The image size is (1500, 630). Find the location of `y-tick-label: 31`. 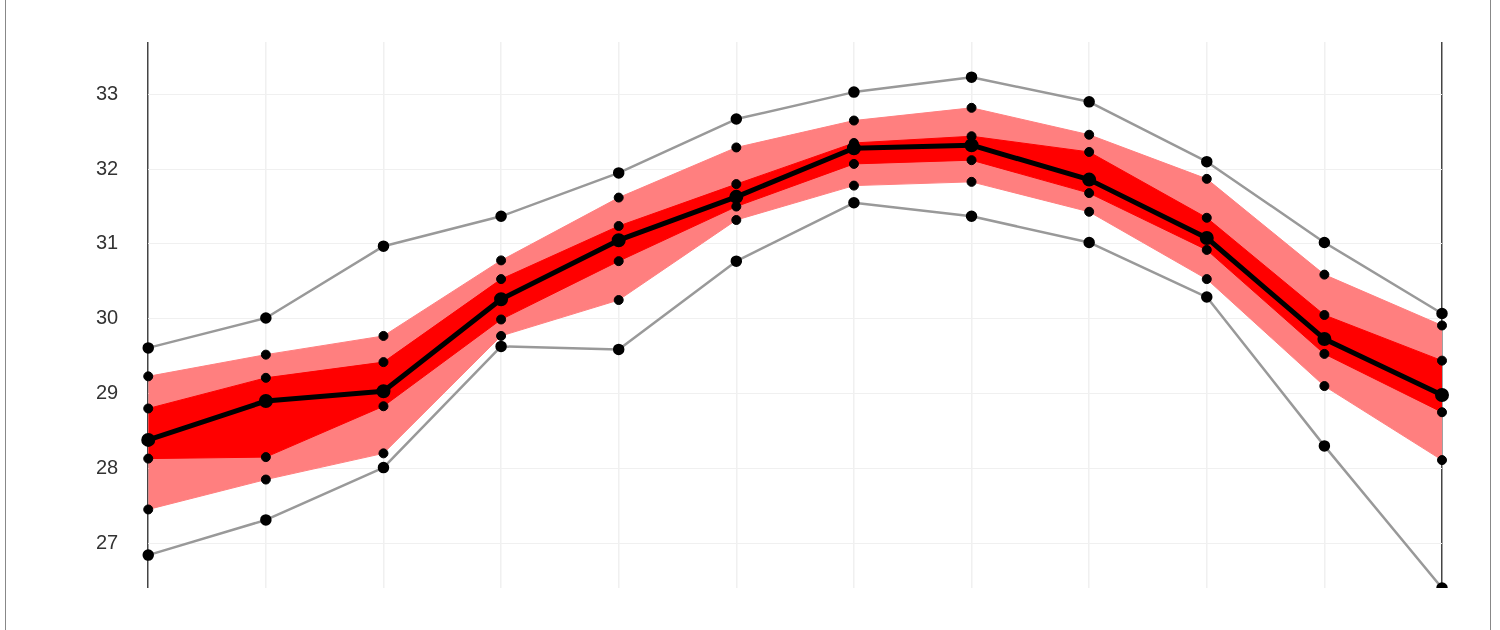

y-tick-label: 31 is located at coordinates (107, 242).